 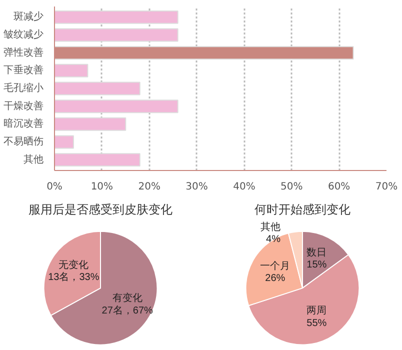 I want to click on data-label: 26%, so click(x=275, y=278).